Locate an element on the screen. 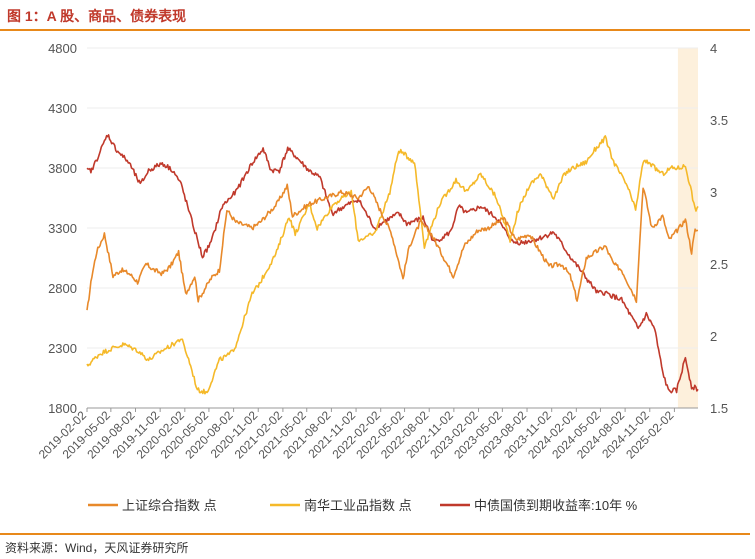 The height and width of the screenshot is (559, 755). left-tick-label: 4300 is located at coordinates (62, 108).